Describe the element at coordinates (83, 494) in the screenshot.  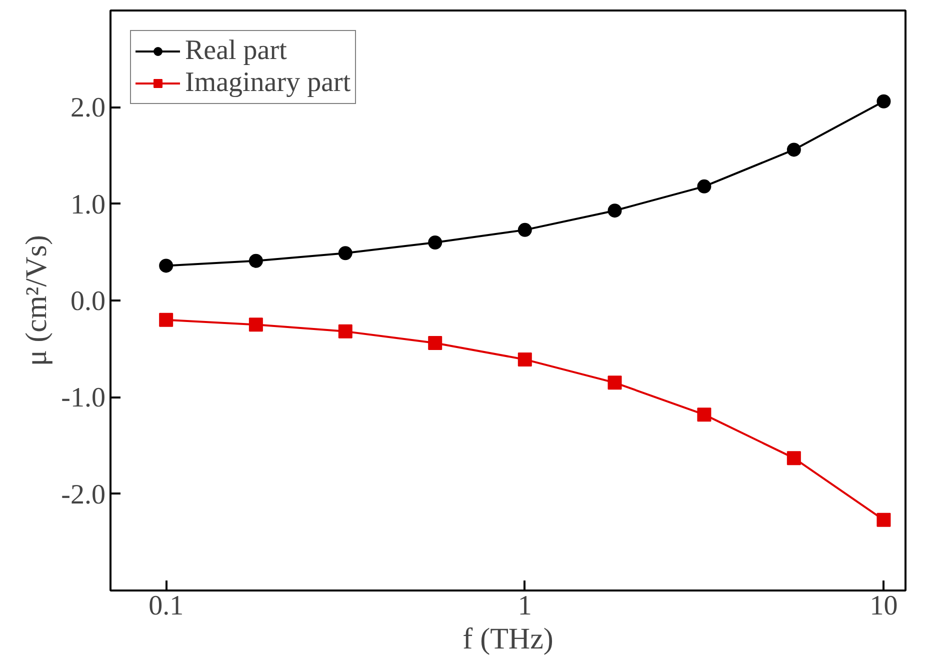
I see `y-tick-label: -2.0` at that location.